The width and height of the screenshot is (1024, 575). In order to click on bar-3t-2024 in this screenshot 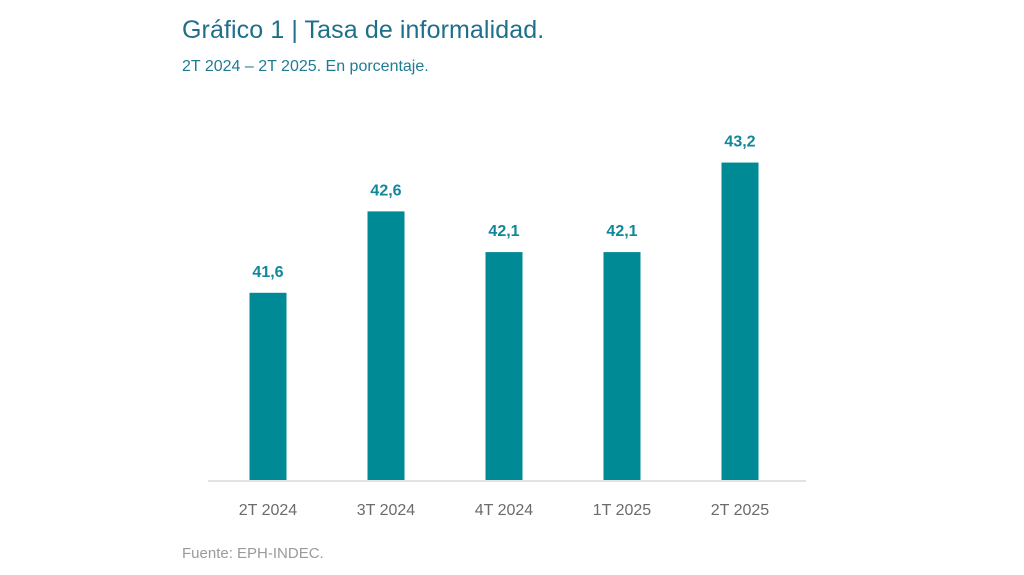, I will do `click(386, 345)`.